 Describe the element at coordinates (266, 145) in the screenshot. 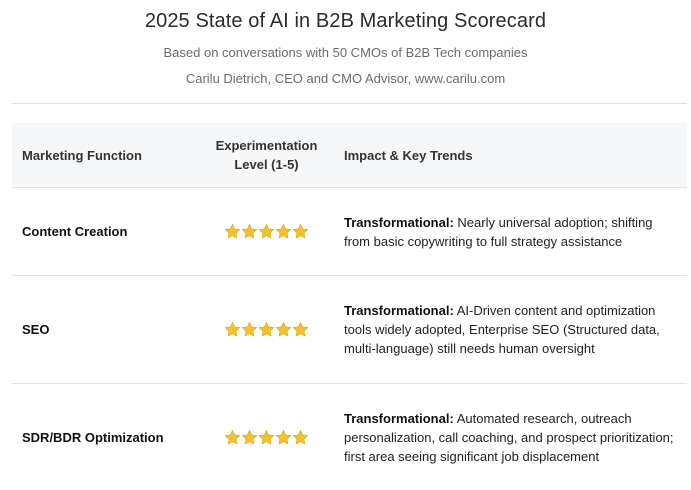

I see `column-header-level-line1: Experimentation` at that location.